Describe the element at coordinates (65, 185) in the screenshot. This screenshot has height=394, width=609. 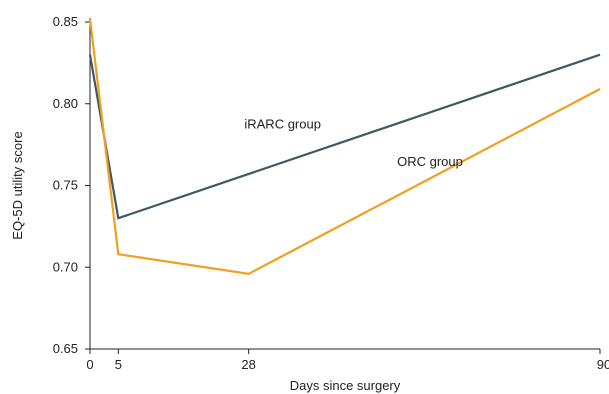
I see `y-tick-label: 0.75` at that location.